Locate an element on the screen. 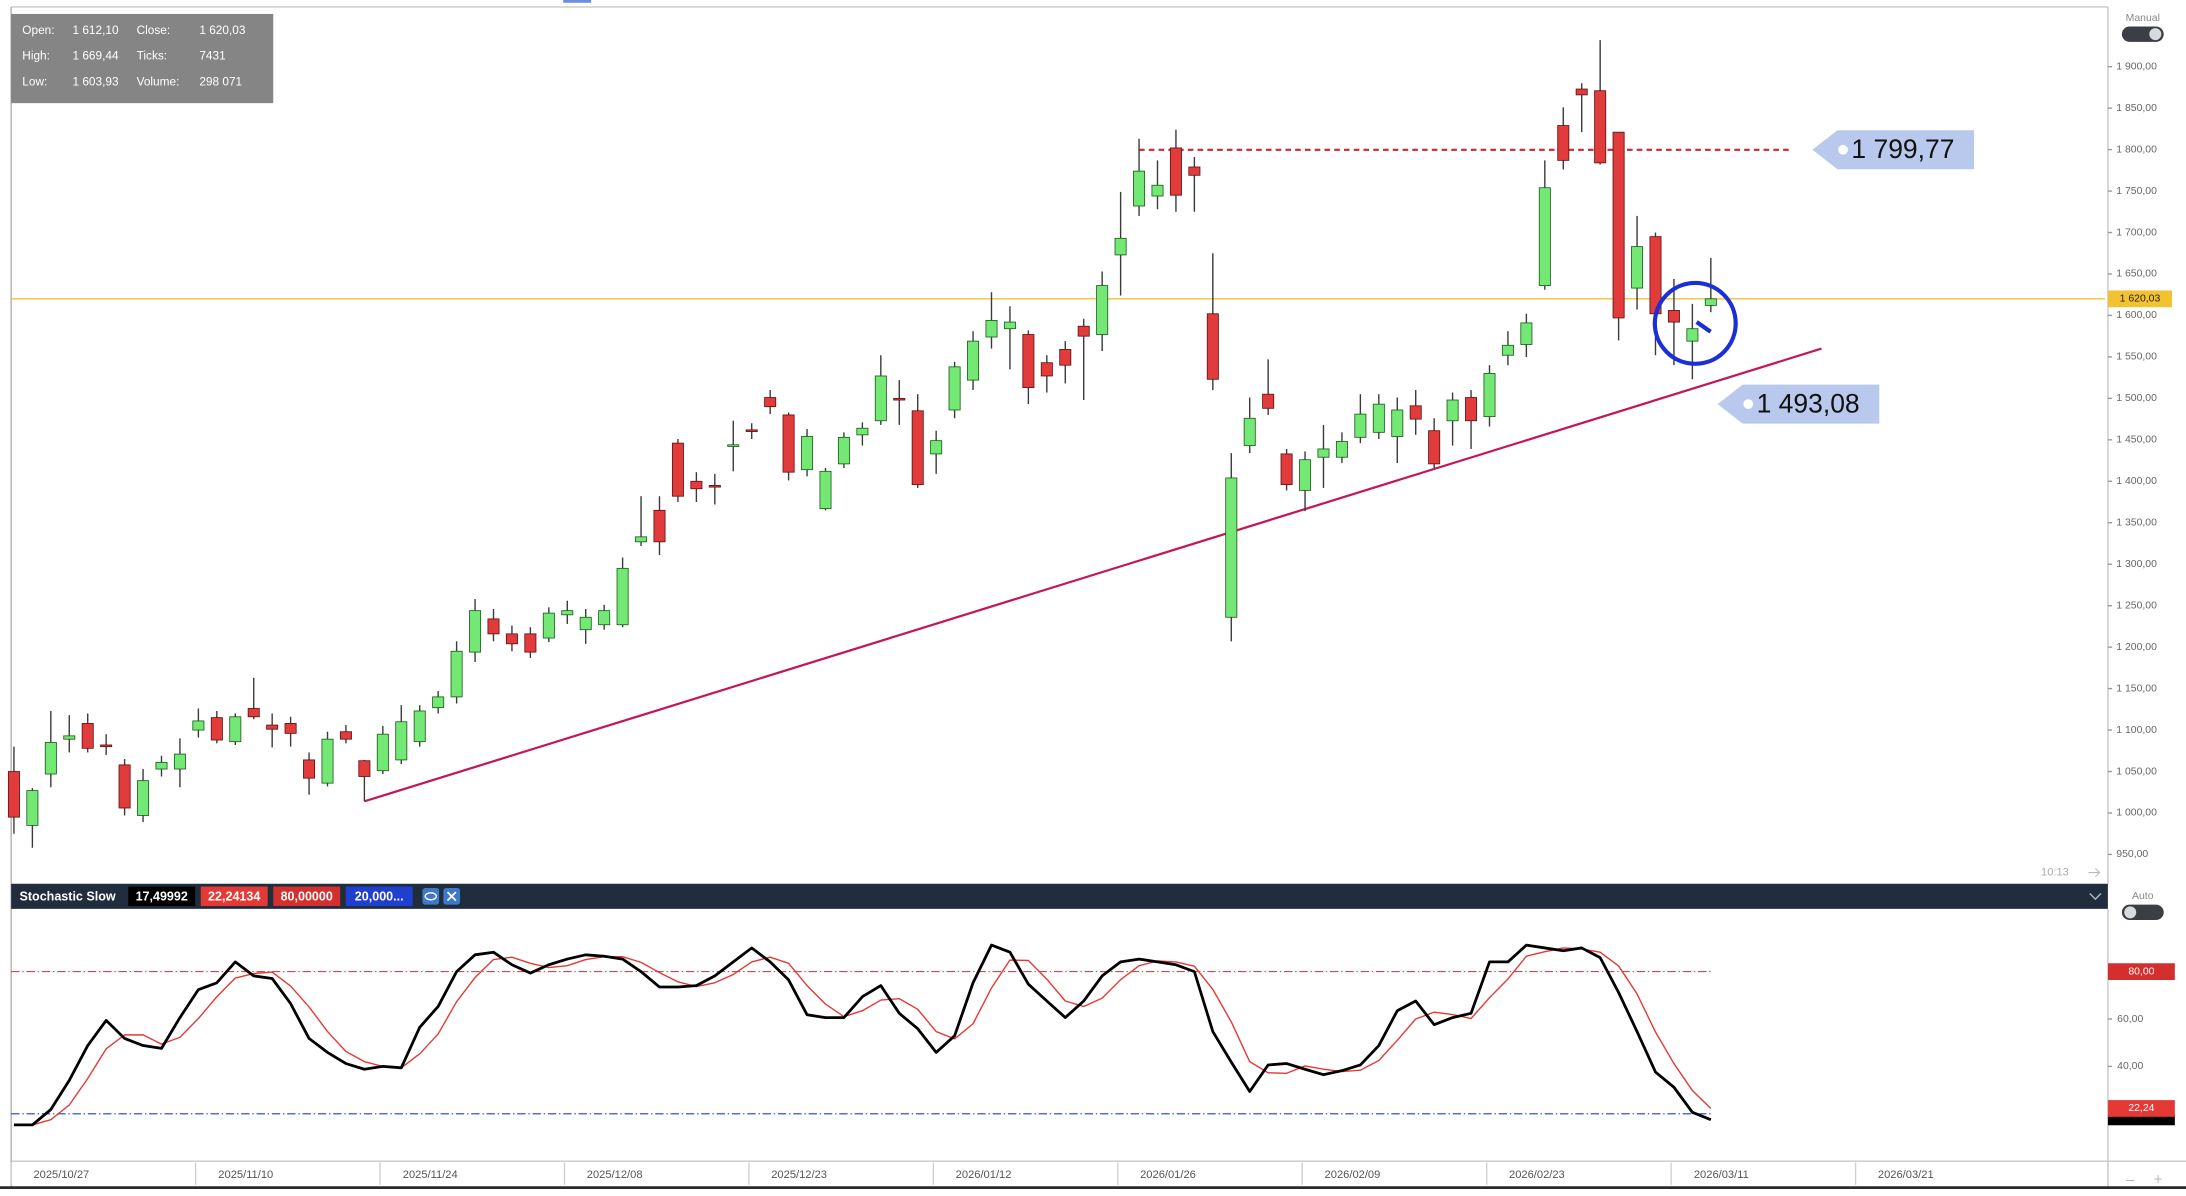  axis-value-label: 80,00 is located at coordinates (2141, 971).